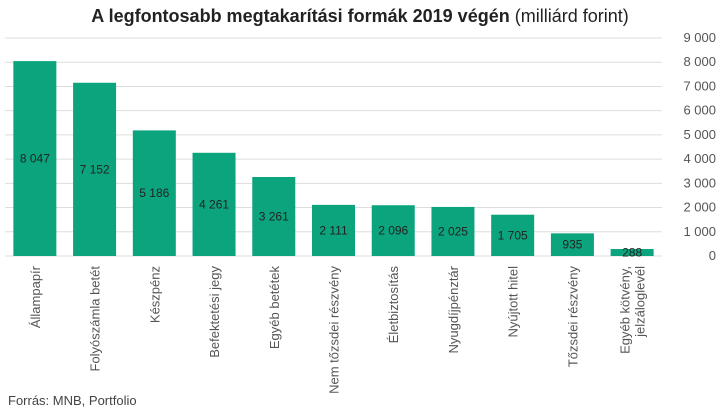 The width and height of the screenshot is (720, 415). I want to click on bar-value-label: 4 261, so click(214, 204).